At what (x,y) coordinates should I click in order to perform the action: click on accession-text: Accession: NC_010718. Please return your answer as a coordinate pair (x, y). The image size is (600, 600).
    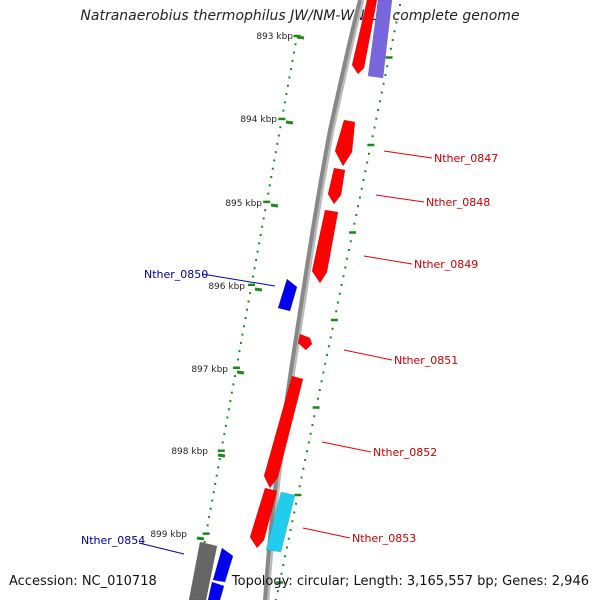
    Looking at the image, I should click on (83, 581).